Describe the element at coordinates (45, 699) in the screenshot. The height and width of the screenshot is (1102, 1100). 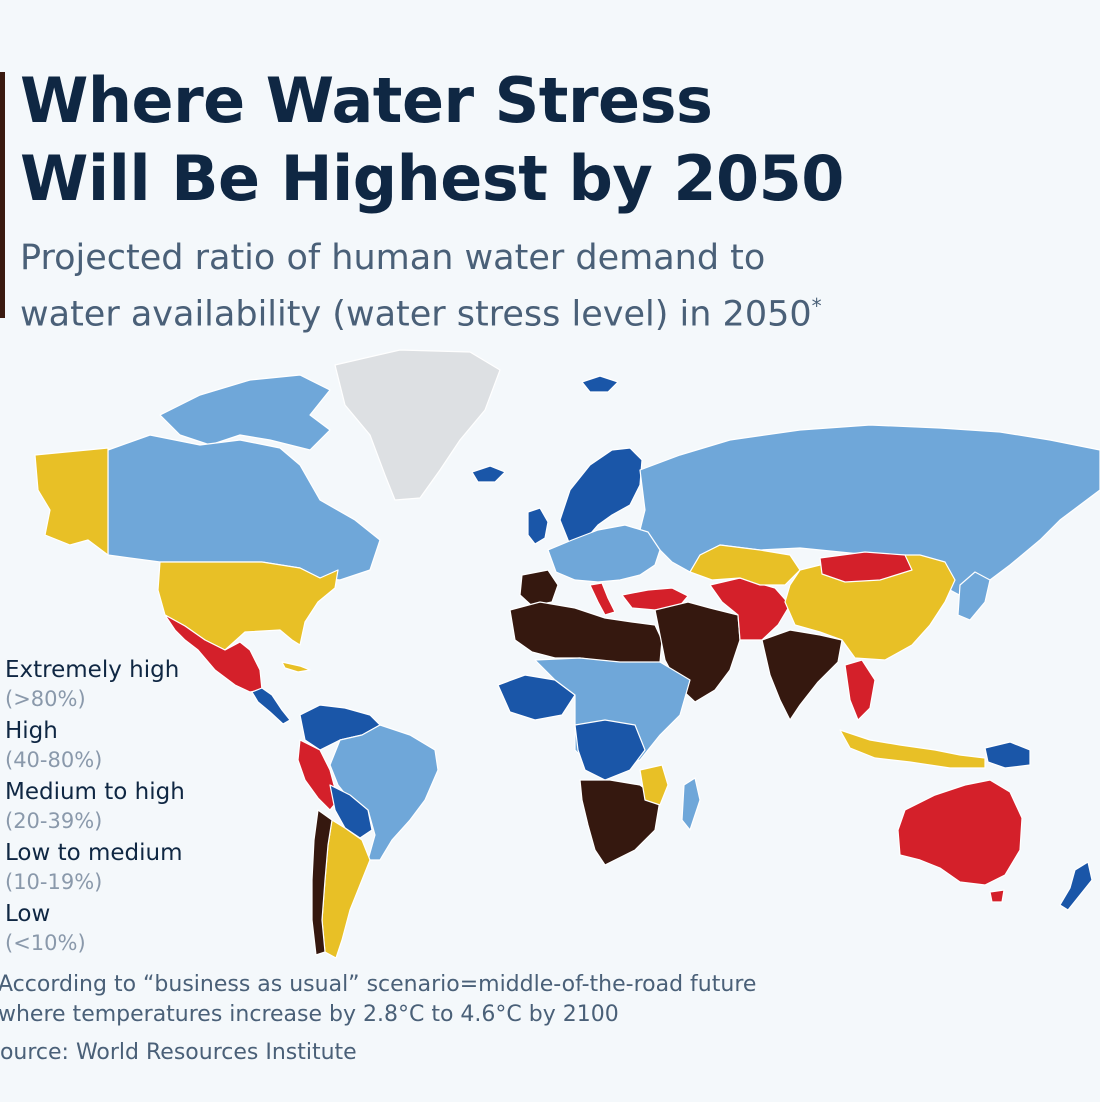
I see `legend-range: (>80%)` at that location.